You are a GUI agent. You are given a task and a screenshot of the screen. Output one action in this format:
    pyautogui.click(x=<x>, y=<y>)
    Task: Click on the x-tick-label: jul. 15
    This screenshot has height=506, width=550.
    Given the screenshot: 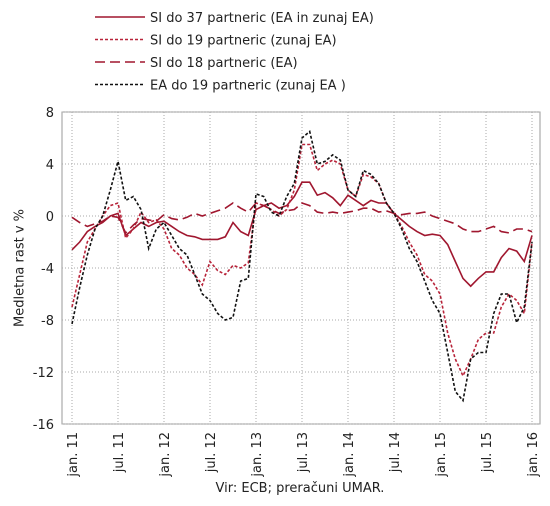 What is the action you would take?
    pyautogui.click(x=487, y=452)
    